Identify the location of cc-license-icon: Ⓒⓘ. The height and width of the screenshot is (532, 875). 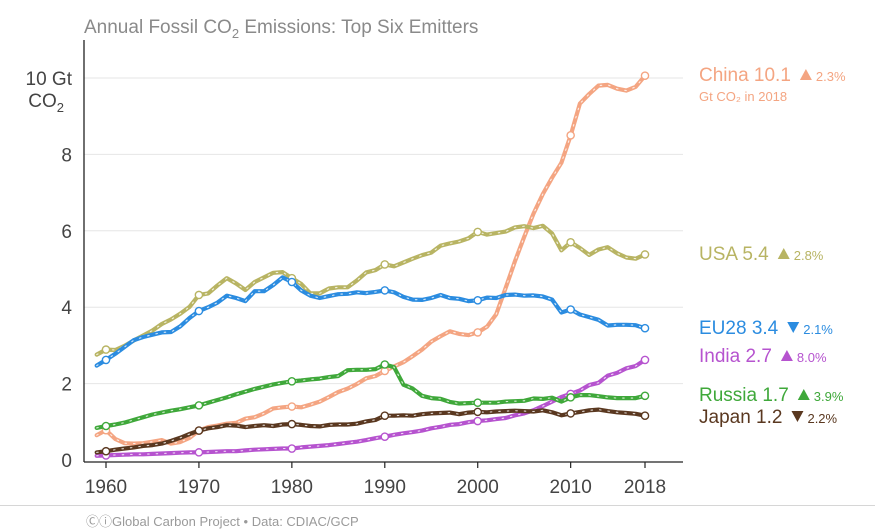
(99, 521).